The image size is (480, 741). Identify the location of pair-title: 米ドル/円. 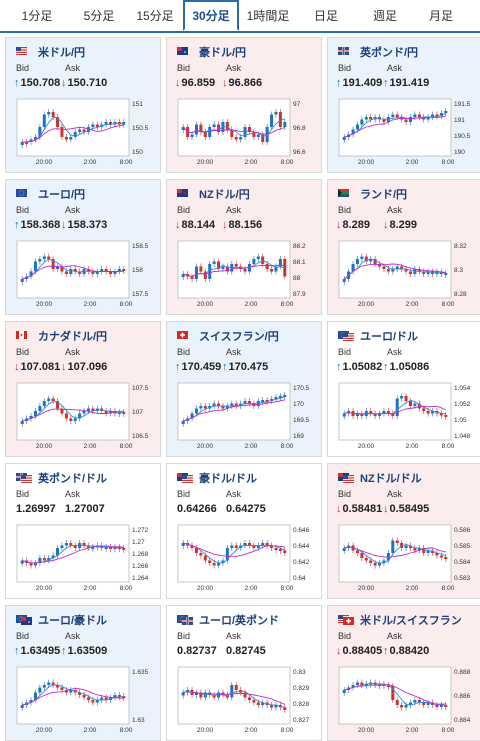
(50, 52).